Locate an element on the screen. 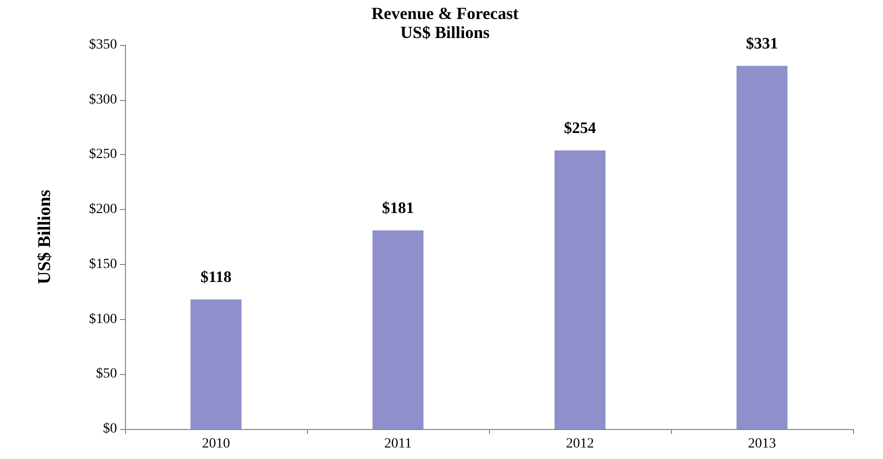 Image resolution: width=883 pixels, height=459 pixels. y-tick-label: $50 is located at coordinates (106, 374).